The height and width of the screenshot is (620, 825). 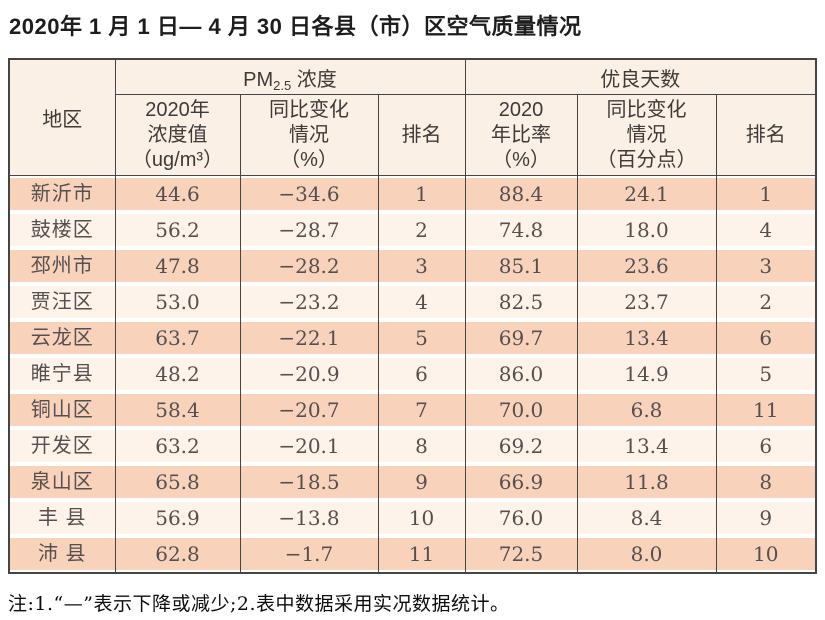 What do you see at coordinates (421, 193) in the screenshot?
I see `pm-rank-cell: 1` at bounding box center [421, 193].